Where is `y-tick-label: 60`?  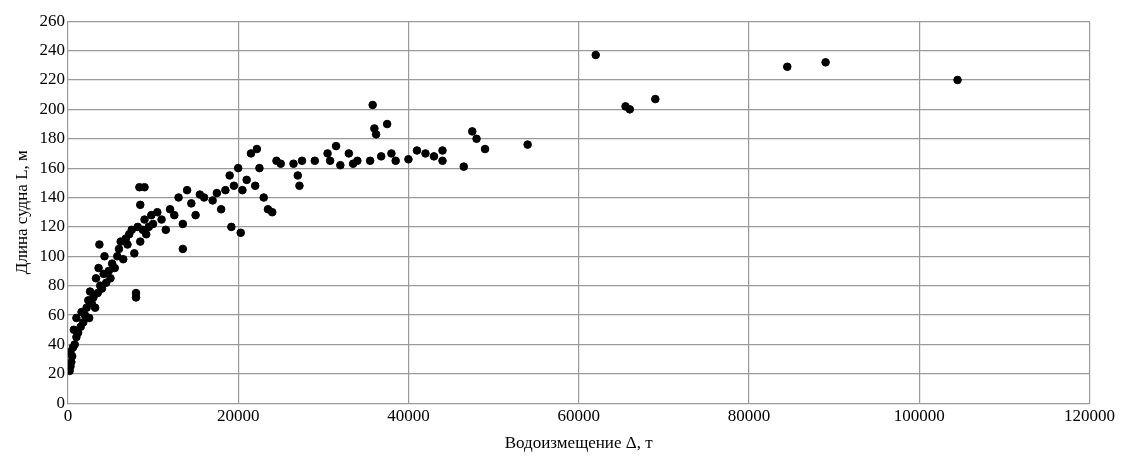 y-tick-label: 60 is located at coordinates (56, 314).